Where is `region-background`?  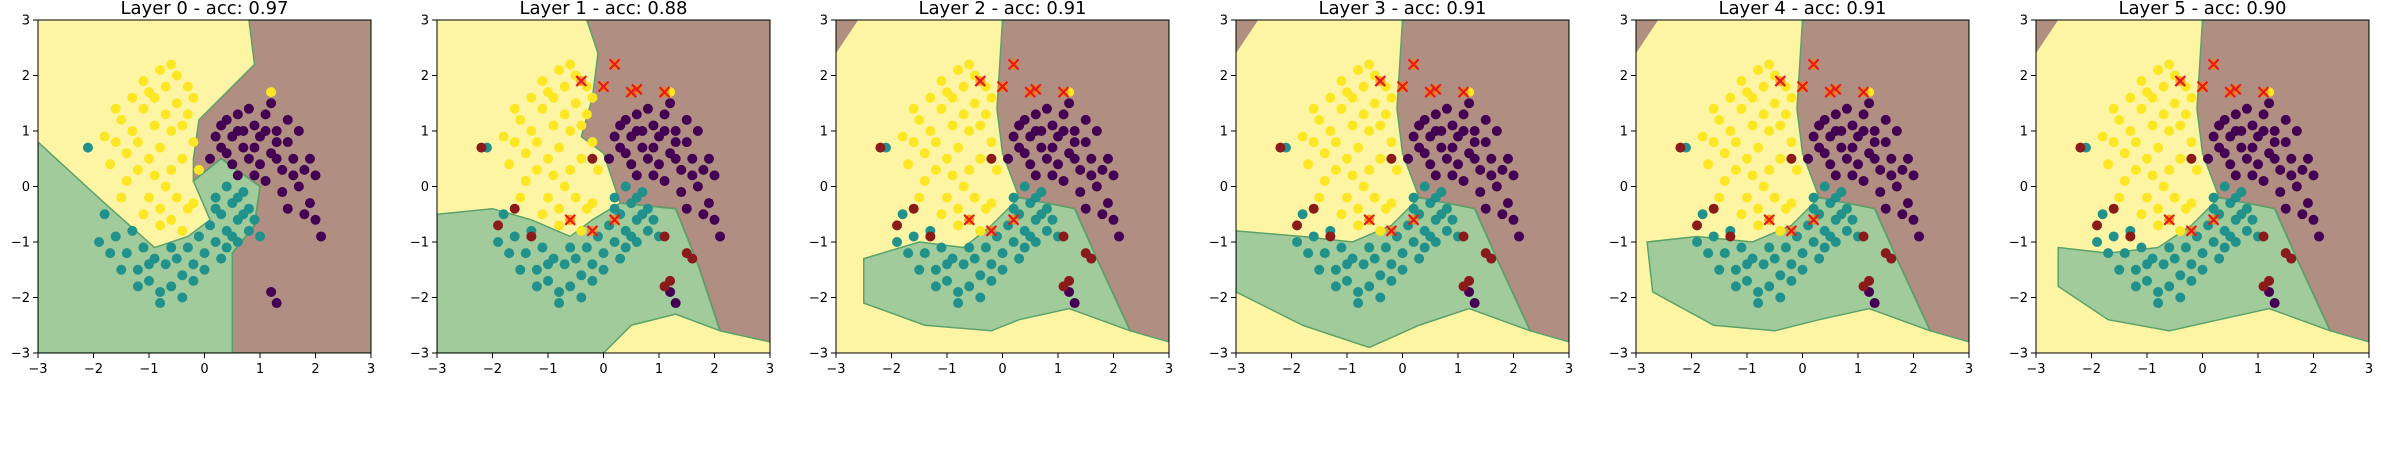 region-background is located at coordinates (2202, 186).